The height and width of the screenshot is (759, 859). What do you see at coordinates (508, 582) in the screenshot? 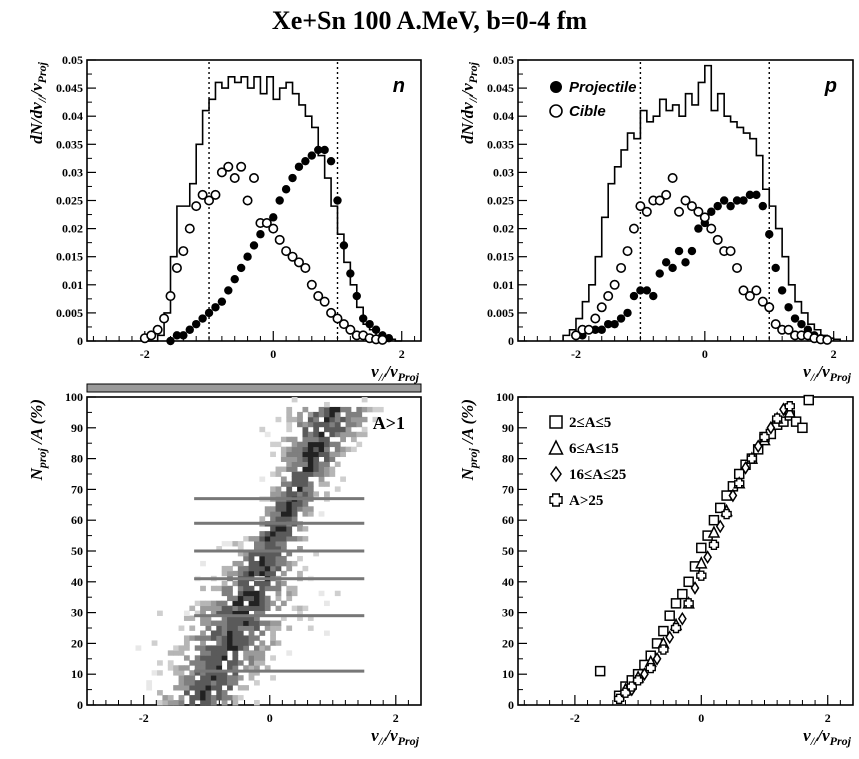
I see `y-tick-label: 40` at bounding box center [508, 582].